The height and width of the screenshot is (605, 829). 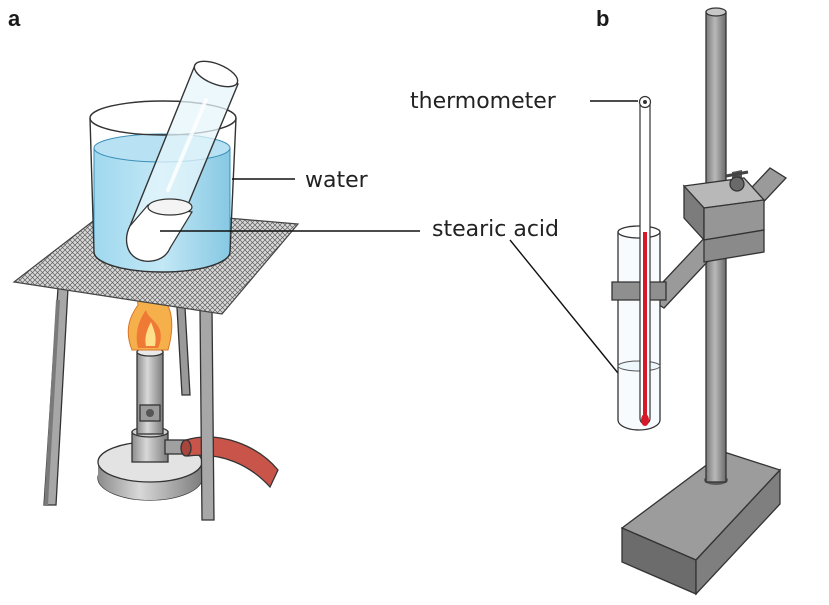 I want to click on thermometer-label: thermometer, so click(x=483, y=101).